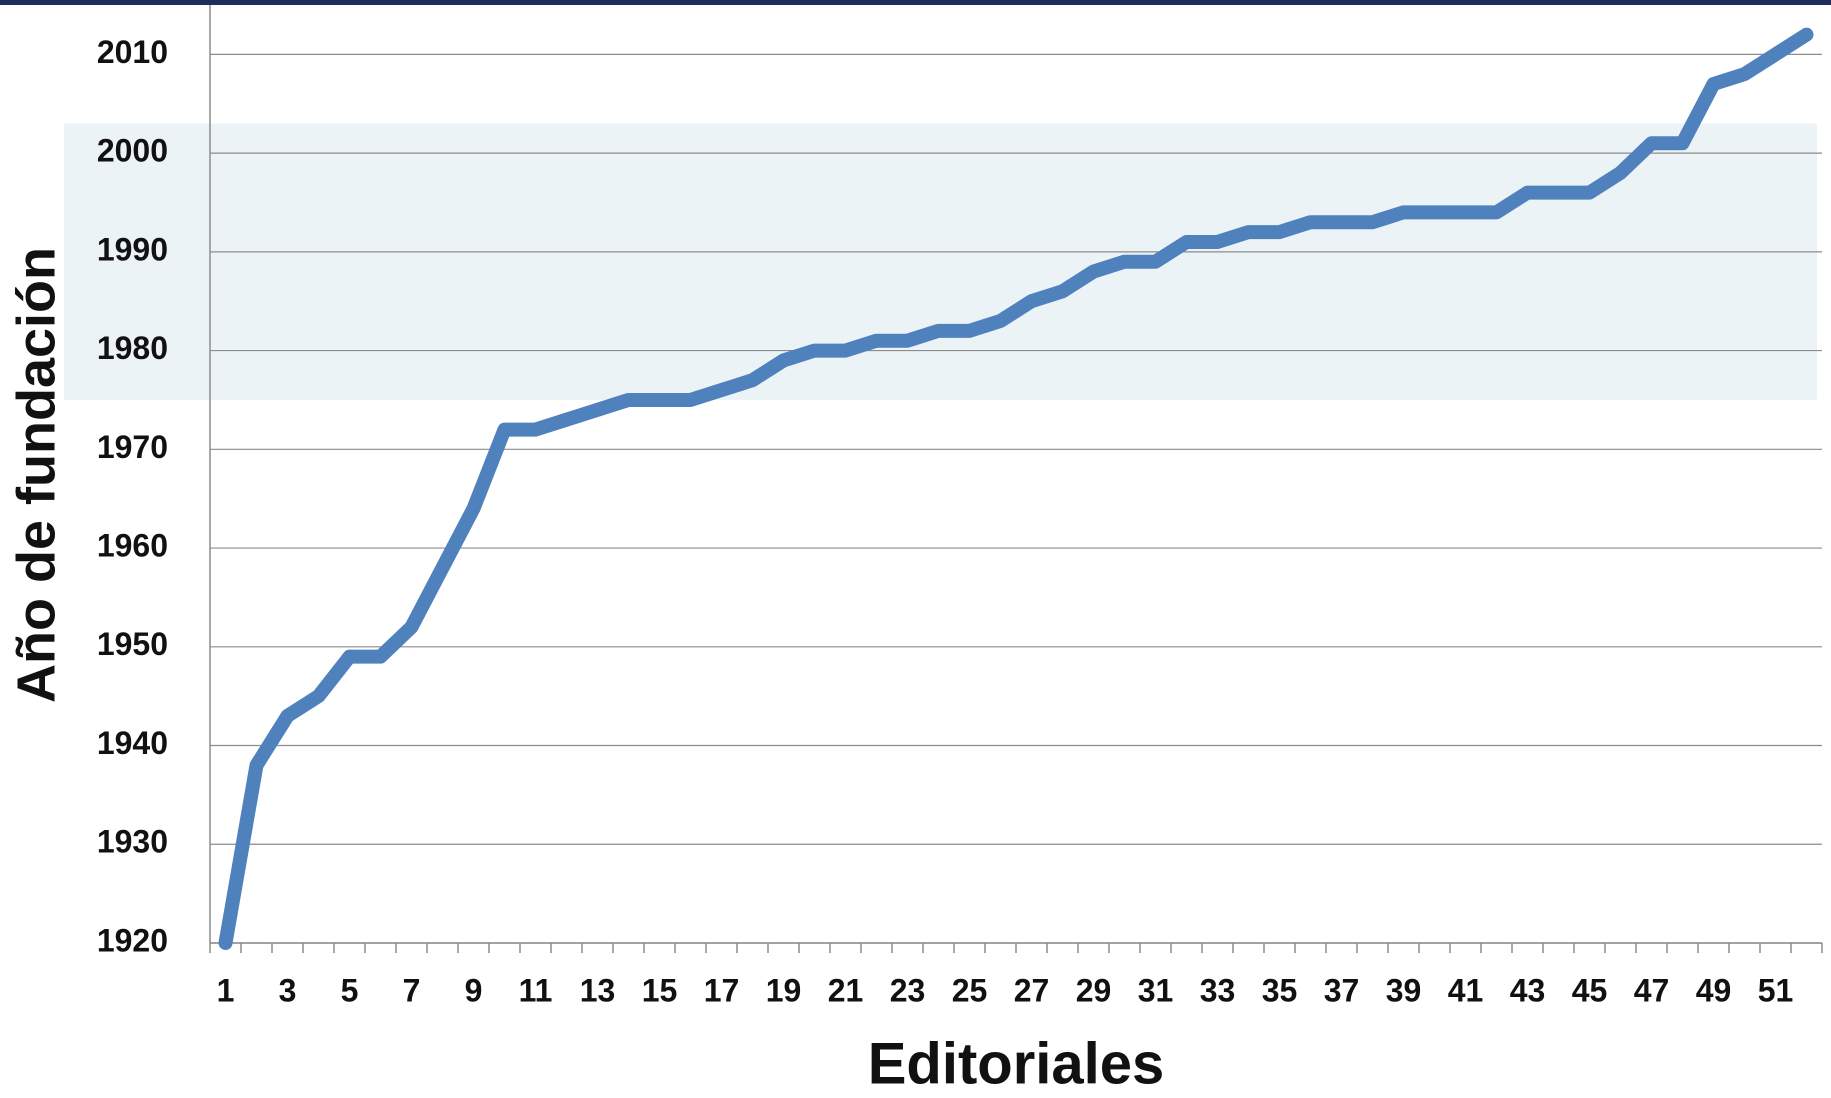 This screenshot has width=1831, height=1098. What do you see at coordinates (288, 990) in the screenshot?
I see `x-tick-label: 3` at bounding box center [288, 990].